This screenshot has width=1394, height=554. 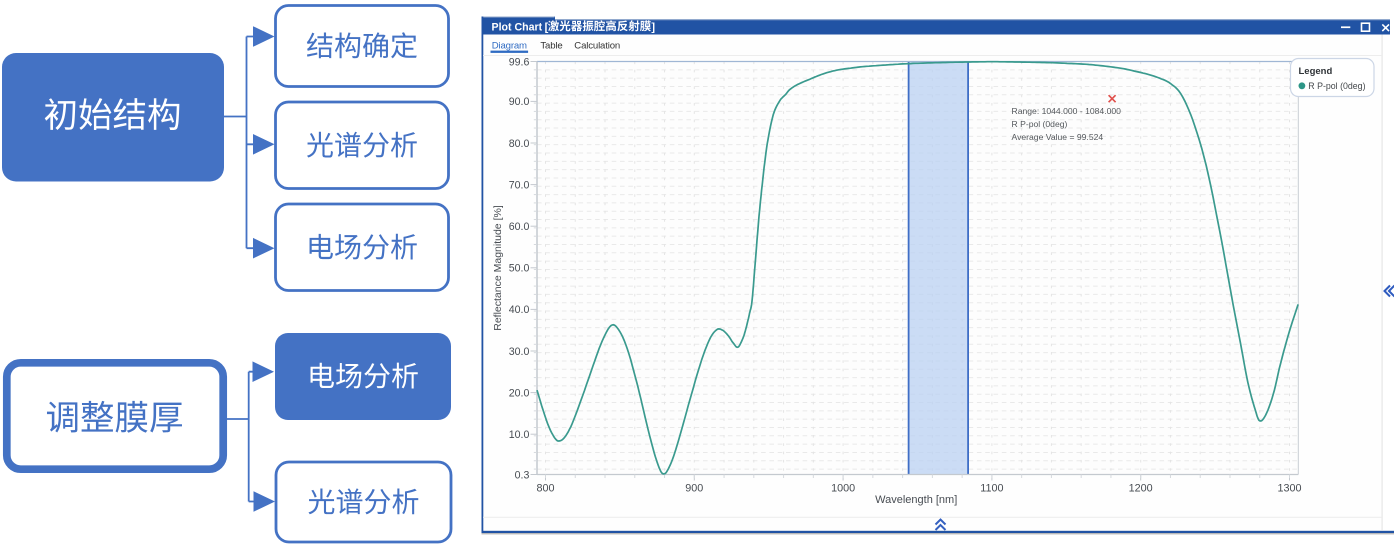 I want to click on svg-text: 20.0, so click(x=519, y=393).